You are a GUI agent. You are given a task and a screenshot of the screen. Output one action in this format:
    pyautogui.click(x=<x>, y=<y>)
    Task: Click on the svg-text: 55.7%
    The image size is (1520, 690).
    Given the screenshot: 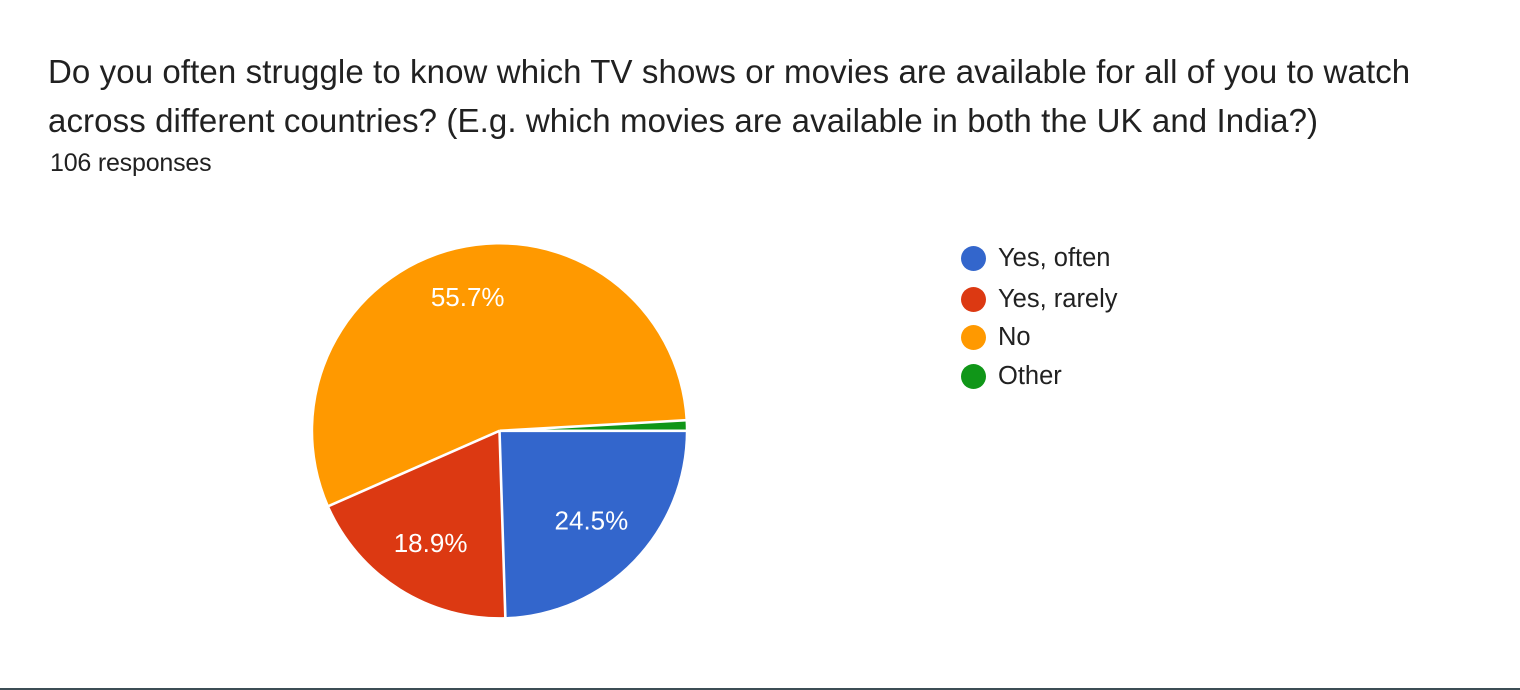 What is the action you would take?
    pyautogui.click(x=468, y=297)
    